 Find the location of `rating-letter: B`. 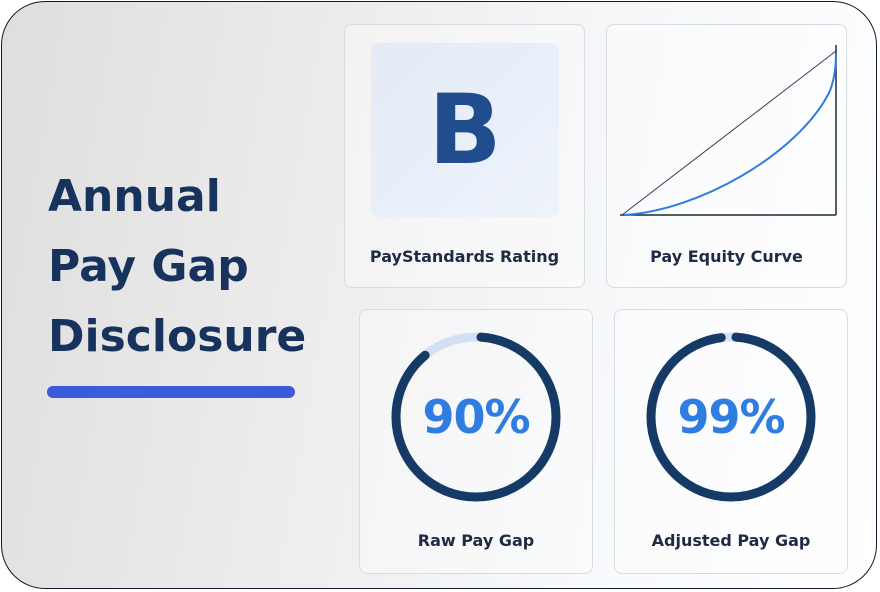

rating-letter: B is located at coordinates (465, 130).